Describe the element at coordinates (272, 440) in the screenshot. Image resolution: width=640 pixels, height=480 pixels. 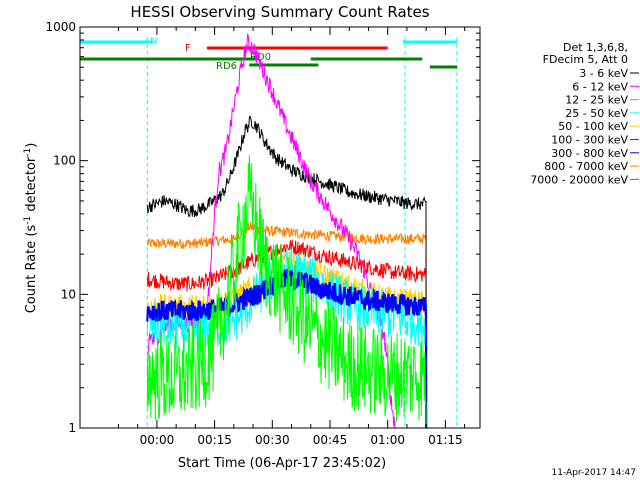
I see `x-tick-label-2: 00:30` at that location.